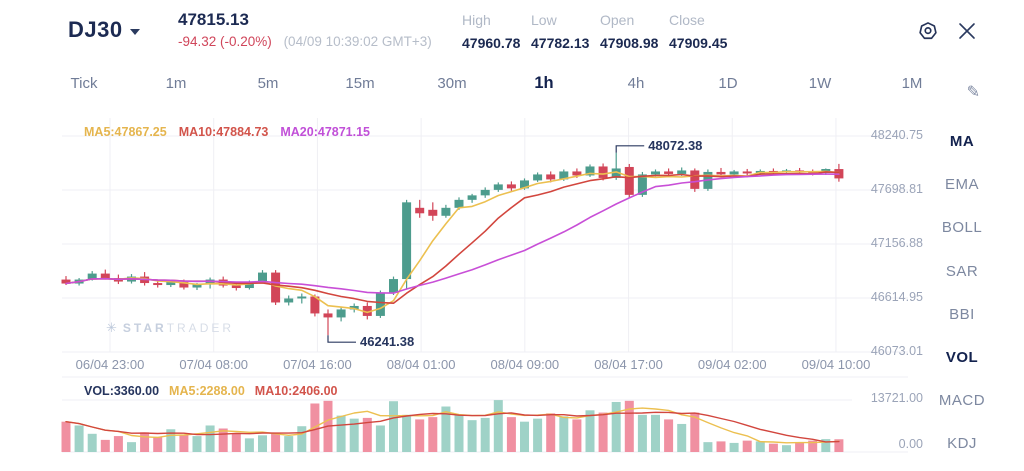 This screenshot has height=471, width=1024. I want to click on quote-timestamp: (04/09 10:39:02 GMT+3), so click(357, 41).